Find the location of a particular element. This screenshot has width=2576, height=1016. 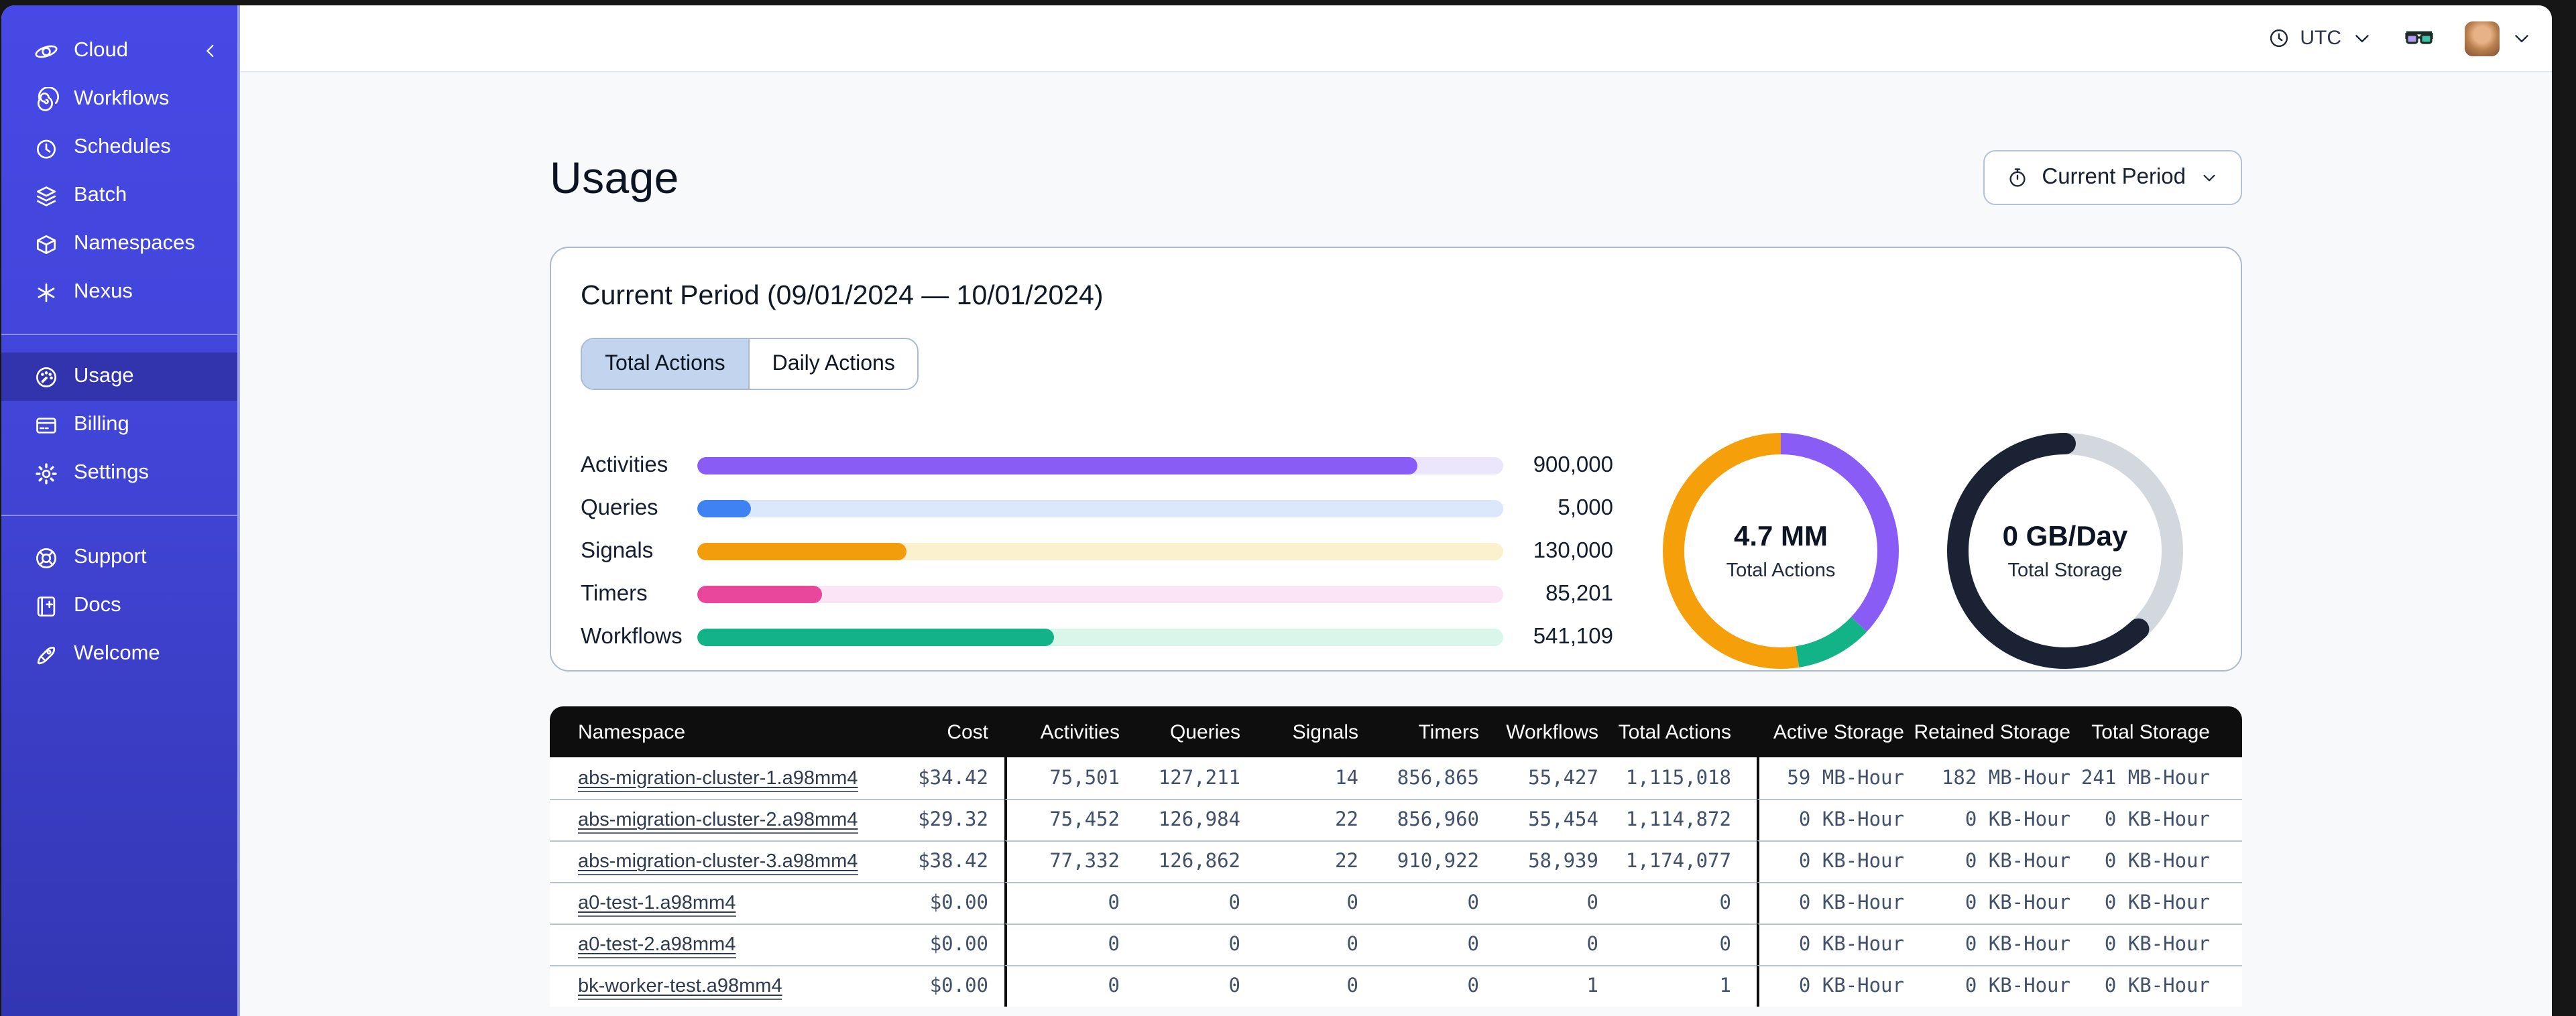

sidebar-item-namespaces: Namespaces is located at coordinates (119, 244).